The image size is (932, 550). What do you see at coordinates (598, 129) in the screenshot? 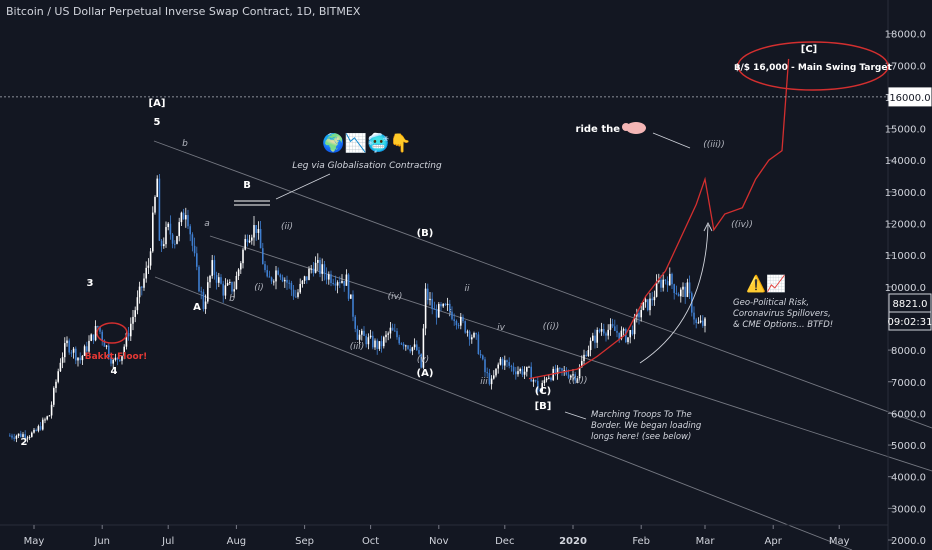
I see `ride-the-label: ride the` at bounding box center [598, 129].